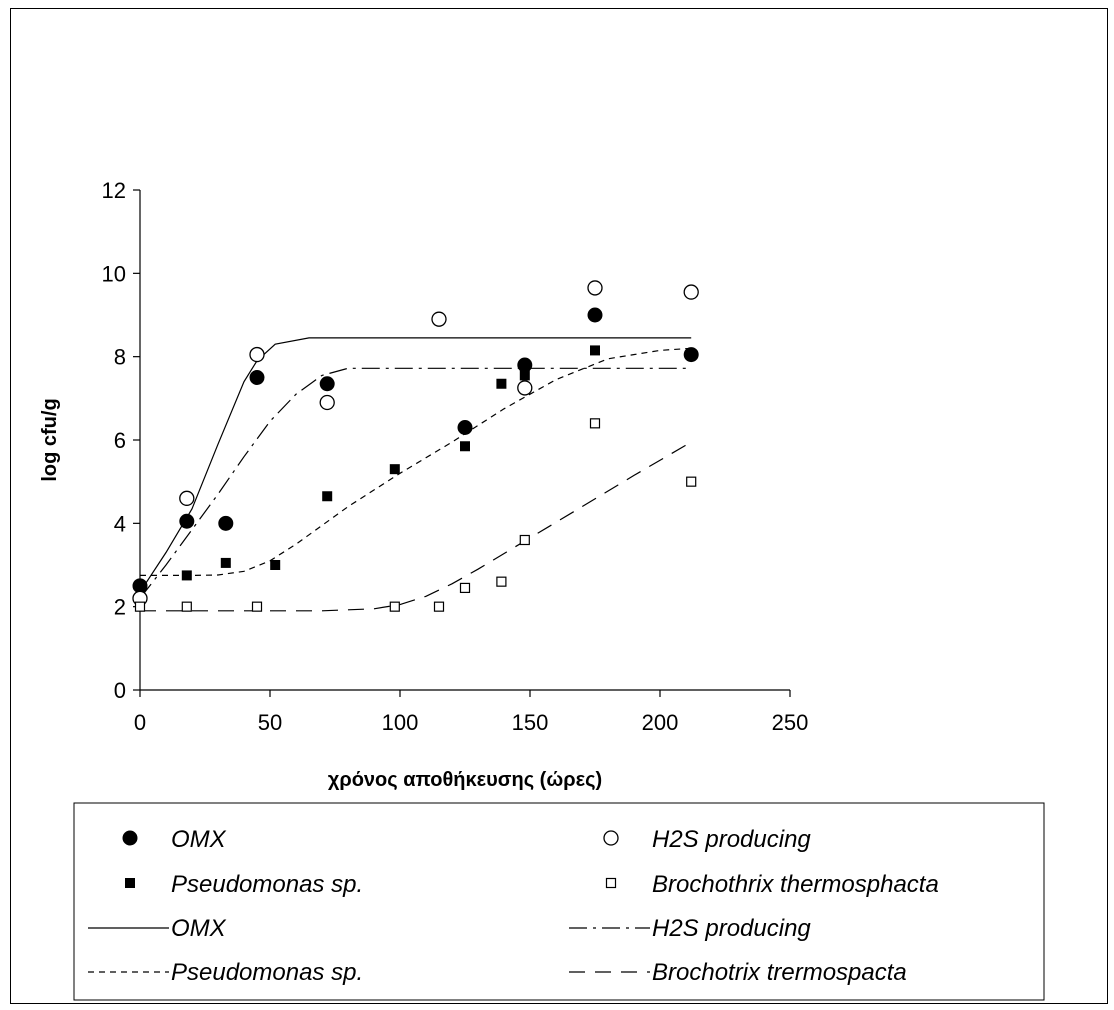  Describe the element at coordinates (120, 690) in the screenshot. I see `y-tick-label: 0` at that location.